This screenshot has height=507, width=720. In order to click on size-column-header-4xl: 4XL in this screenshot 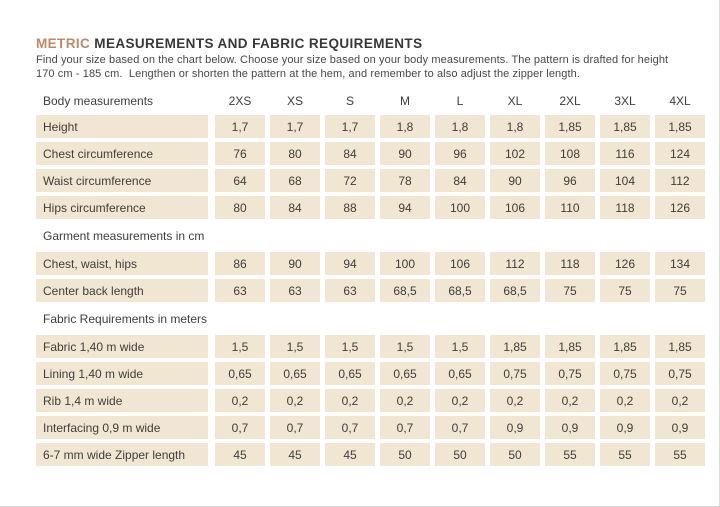, I will do `click(680, 101)`.